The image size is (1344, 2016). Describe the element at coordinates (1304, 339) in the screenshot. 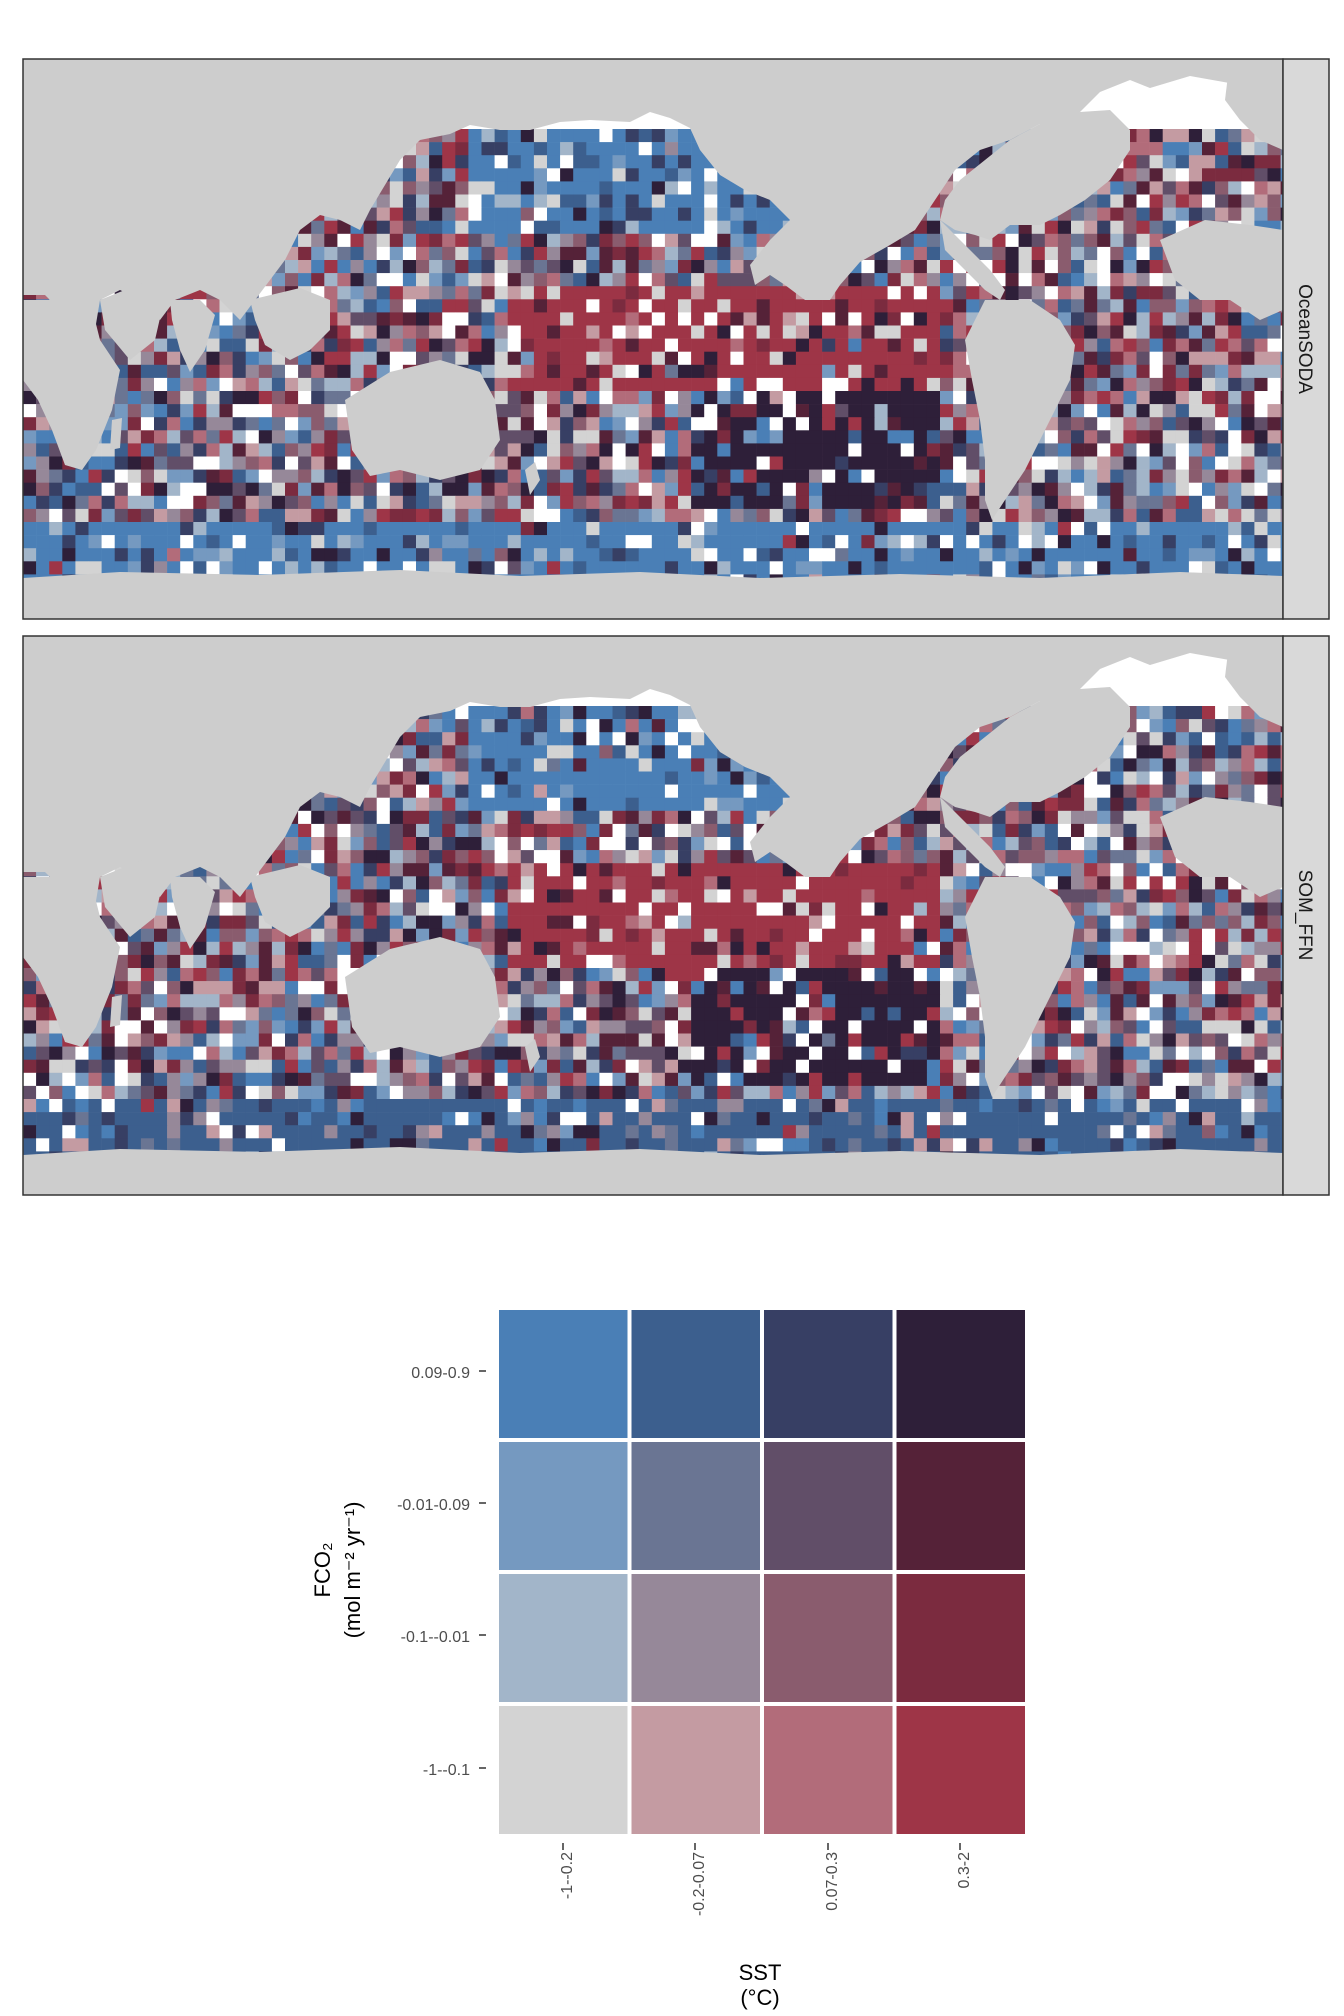

I see `facet-label: OceanSODA` at that location.